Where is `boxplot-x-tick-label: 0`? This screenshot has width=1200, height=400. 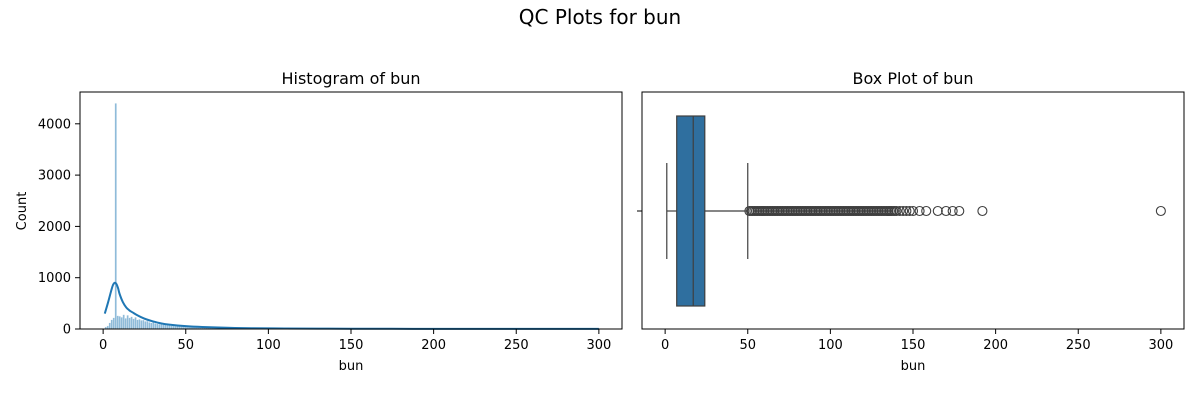 boxplot-x-tick-label: 0 is located at coordinates (665, 345).